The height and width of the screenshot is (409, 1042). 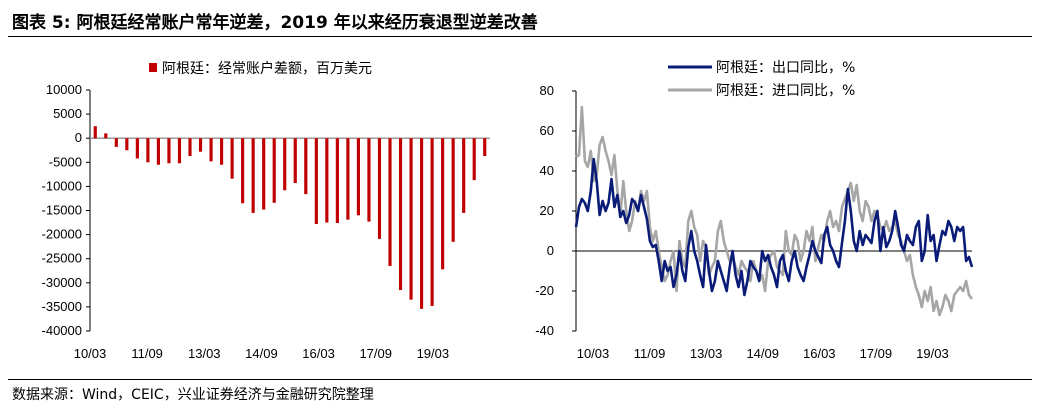 I want to click on left-x-tick-label: 16/03, so click(x=318, y=353).